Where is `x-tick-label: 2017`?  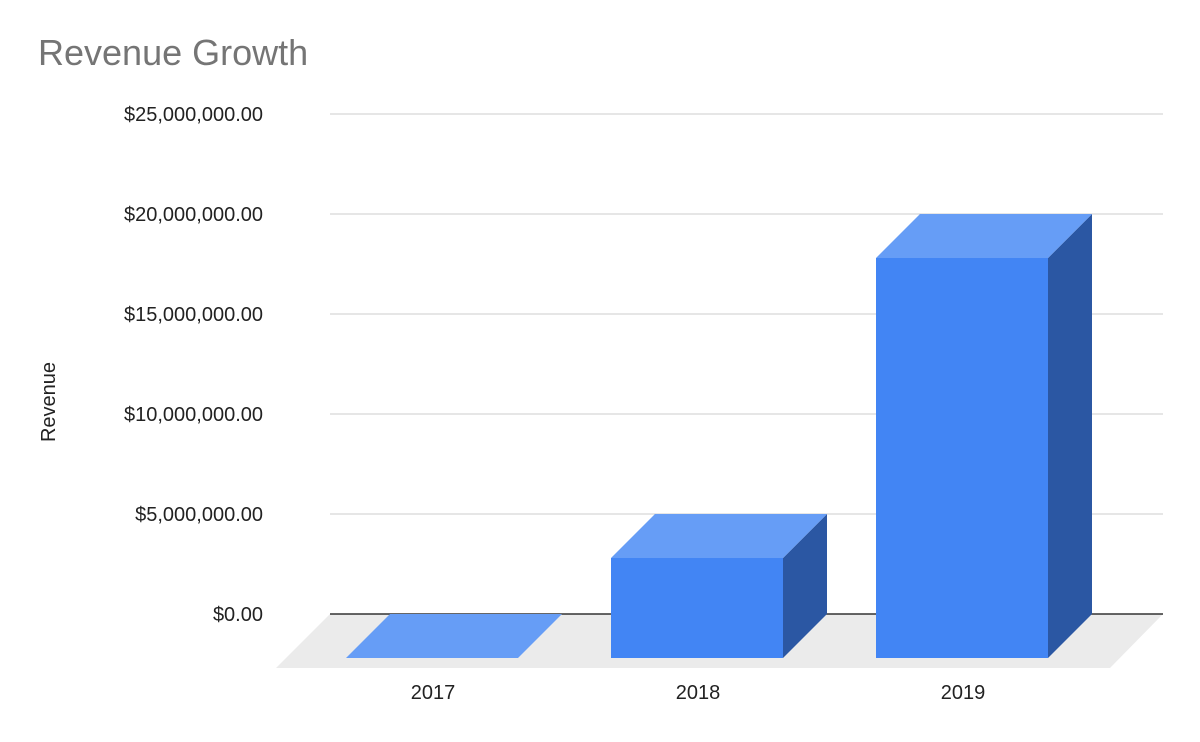 x-tick-label: 2017 is located at coordinates (433, 693).